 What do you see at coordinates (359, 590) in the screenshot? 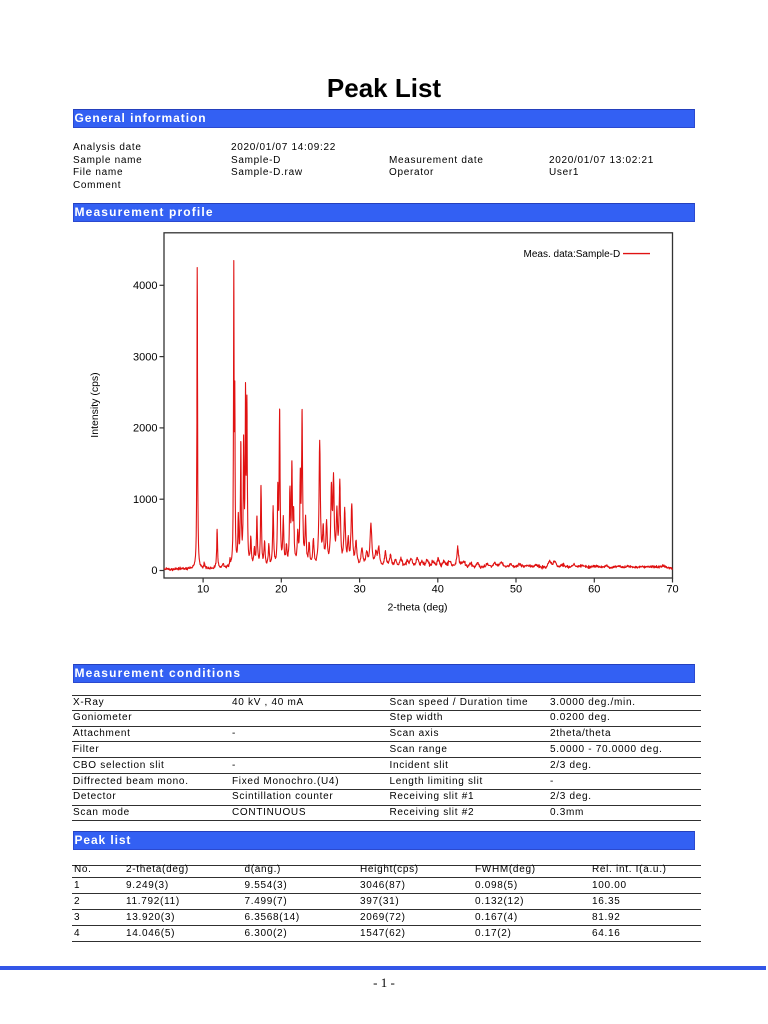
I see `svg-text: 30` at bounding box center [359, 590].